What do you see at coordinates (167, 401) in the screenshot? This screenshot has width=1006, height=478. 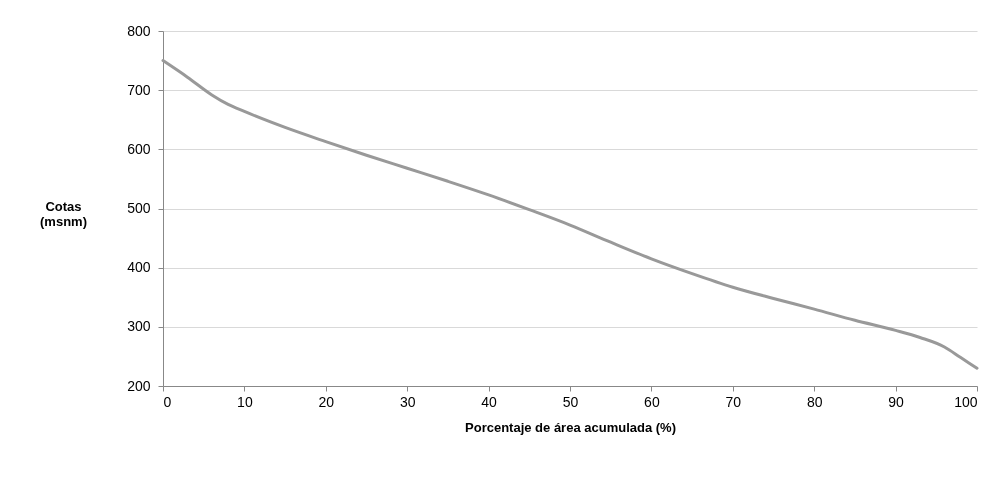 I see `x-tick-label: 0` at bounding box center [167, 401].